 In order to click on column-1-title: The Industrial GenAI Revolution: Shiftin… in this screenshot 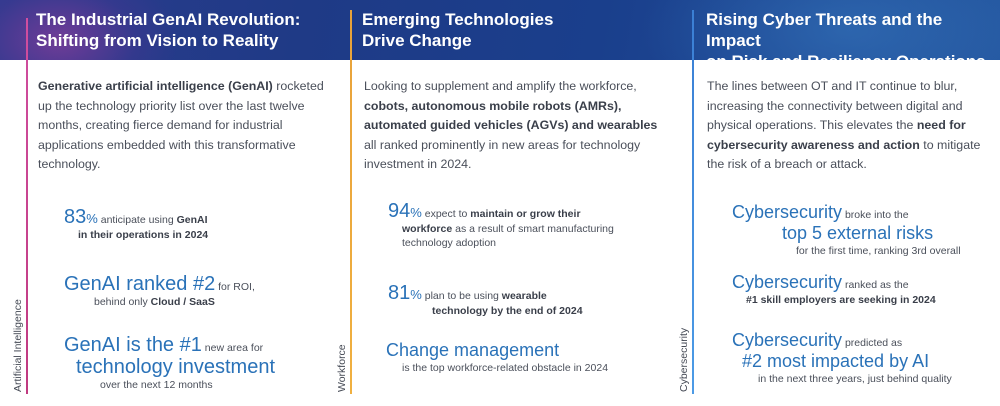, I will do `click(168, 30)`.